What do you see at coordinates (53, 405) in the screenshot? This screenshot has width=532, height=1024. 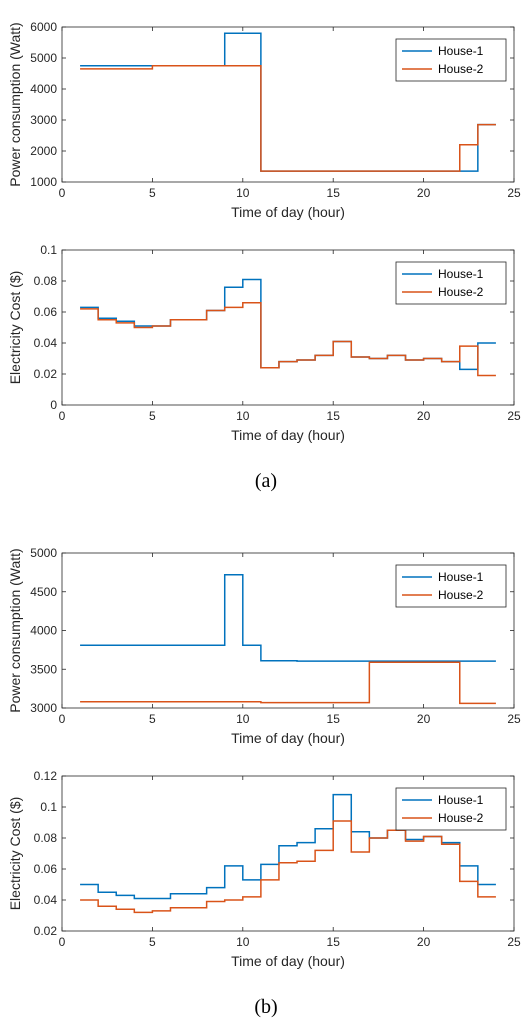 I see `y-tick-label: 0` at bounding box center [53, 405].